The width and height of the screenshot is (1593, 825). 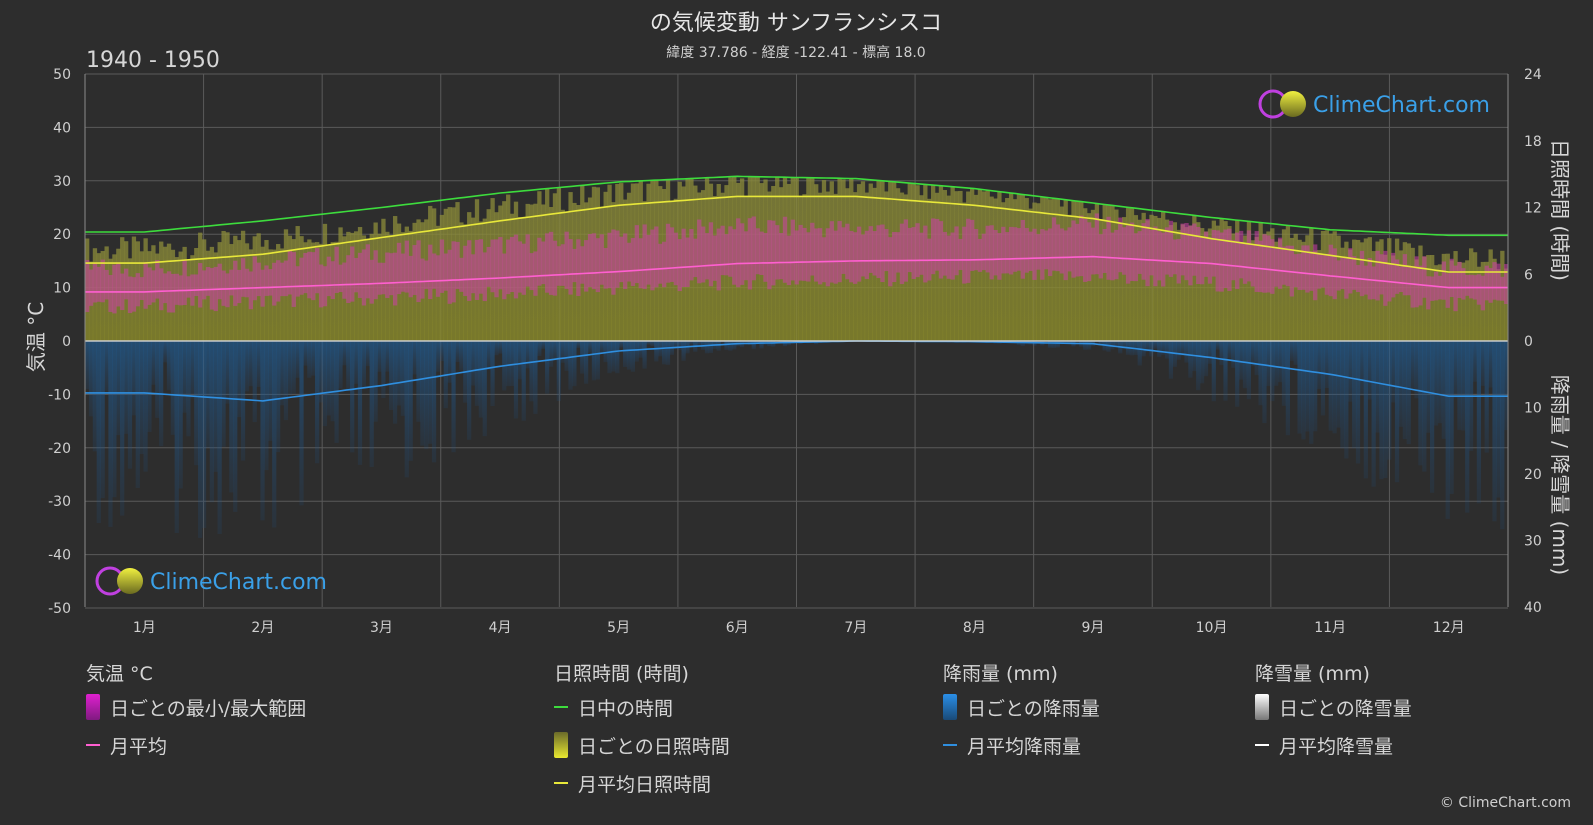 What do you see at coordinates (59, 449) in the screenshot?
I see `left-tick-label: -20` at bounding box center [59, 449].